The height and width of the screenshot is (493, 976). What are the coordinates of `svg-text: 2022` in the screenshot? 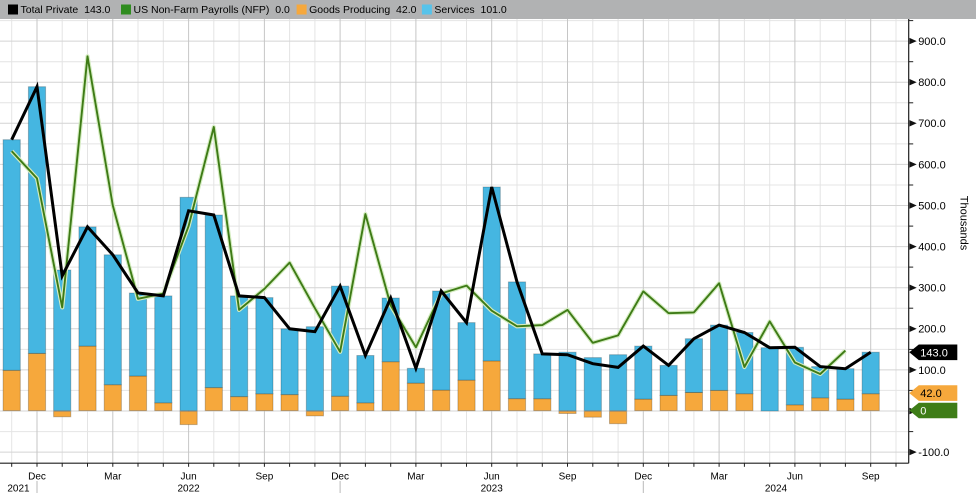 It's located at (188, 488).